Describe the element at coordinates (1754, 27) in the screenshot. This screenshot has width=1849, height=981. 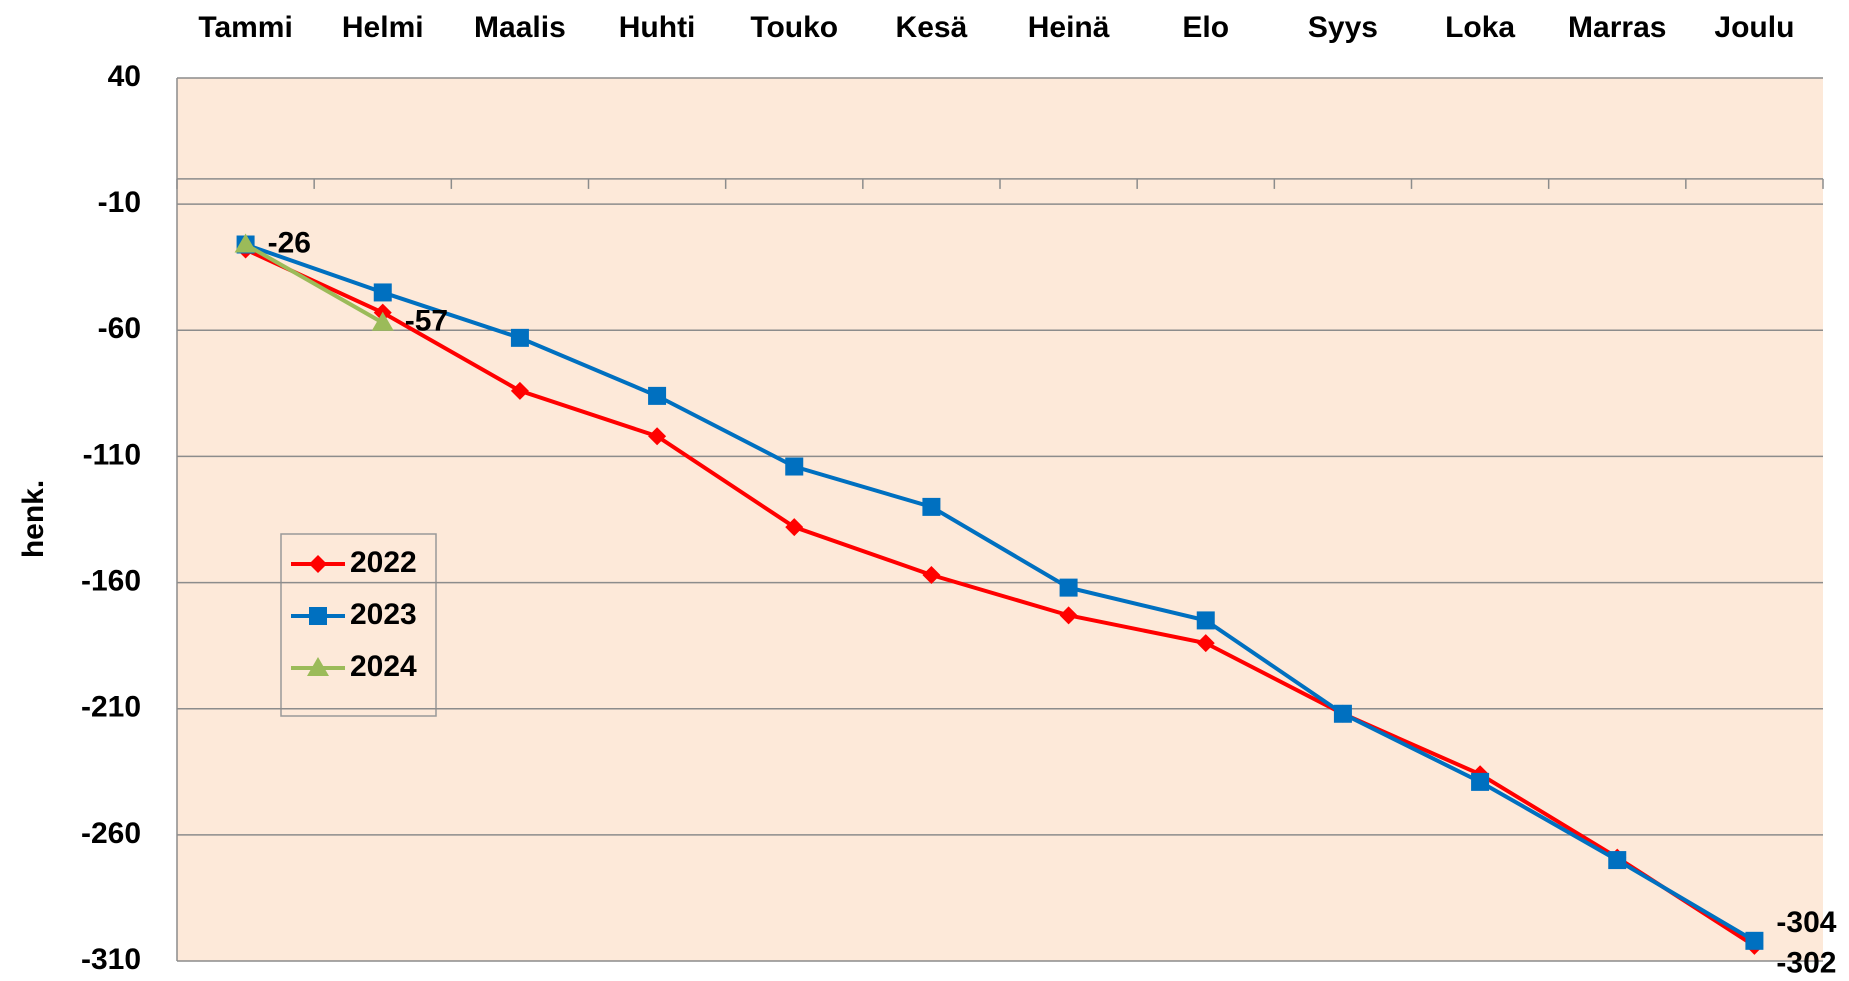
I see `x-tick-label: Joulu` at that location.